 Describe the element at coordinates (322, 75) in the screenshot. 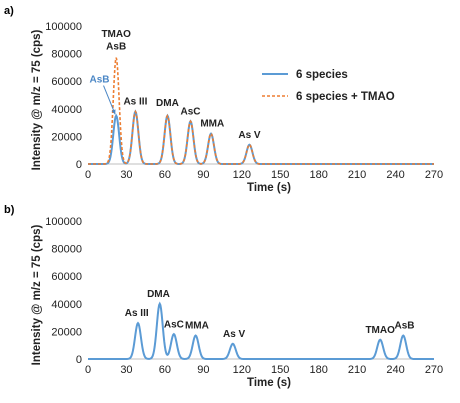

I see `legend-label: 6 species` at that location.